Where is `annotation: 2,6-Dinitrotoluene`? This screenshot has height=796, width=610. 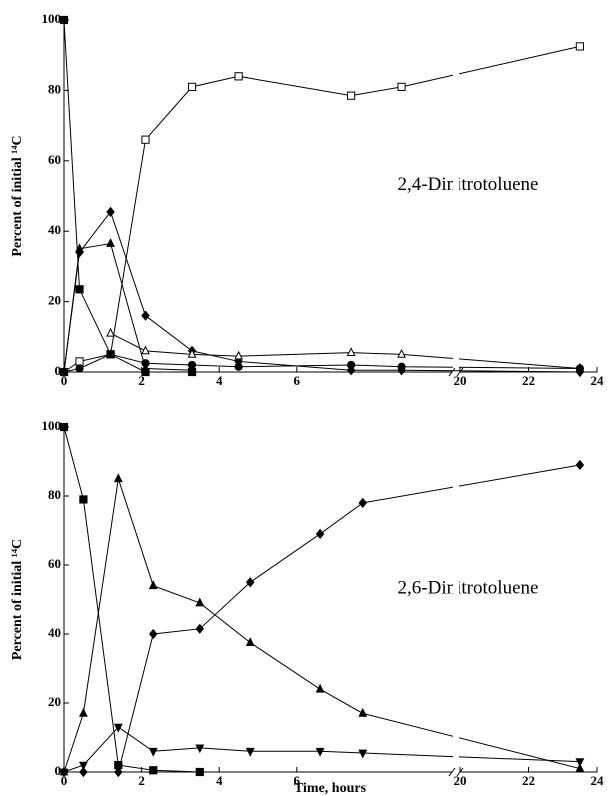
annotation: 2,6-Dinitrotoluene is located at coordinates (468, 588).